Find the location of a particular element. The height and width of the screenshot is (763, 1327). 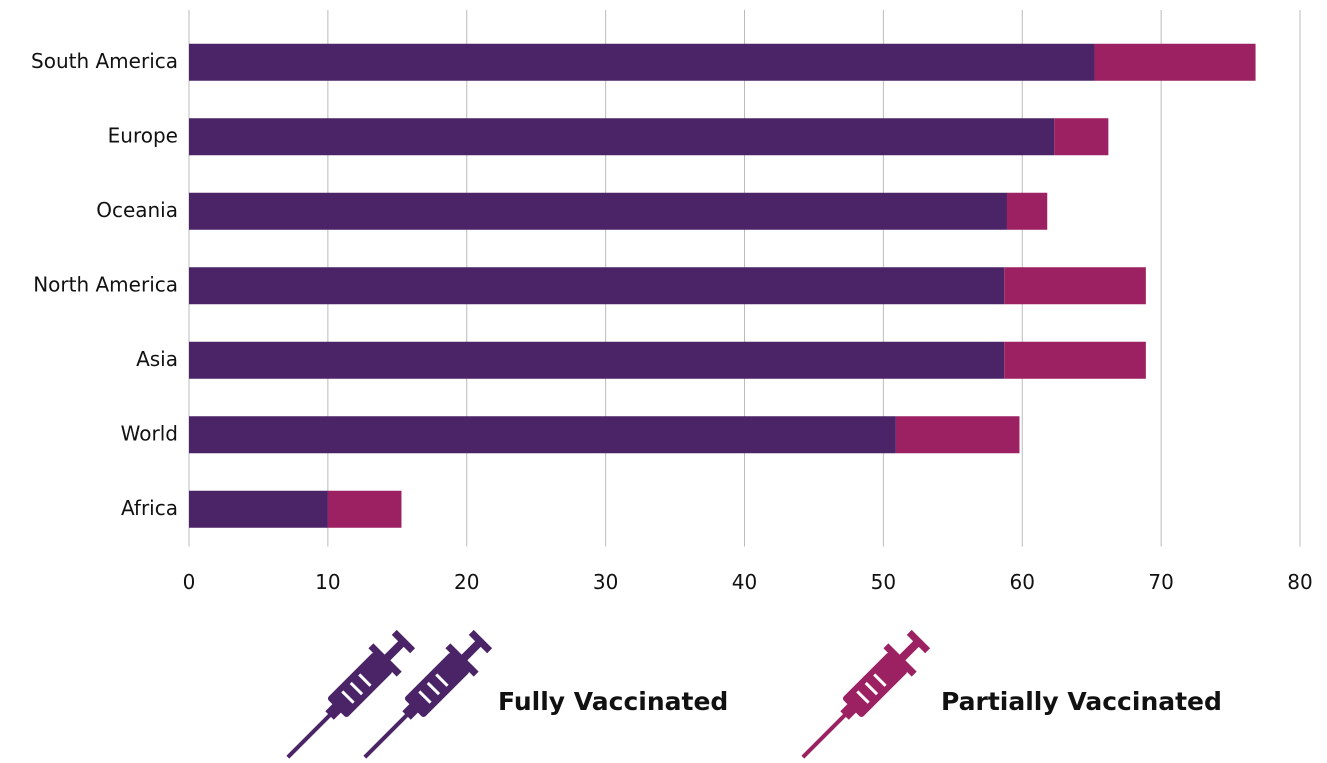

x-tick-label: 50 is located at coordinates (883, 582).